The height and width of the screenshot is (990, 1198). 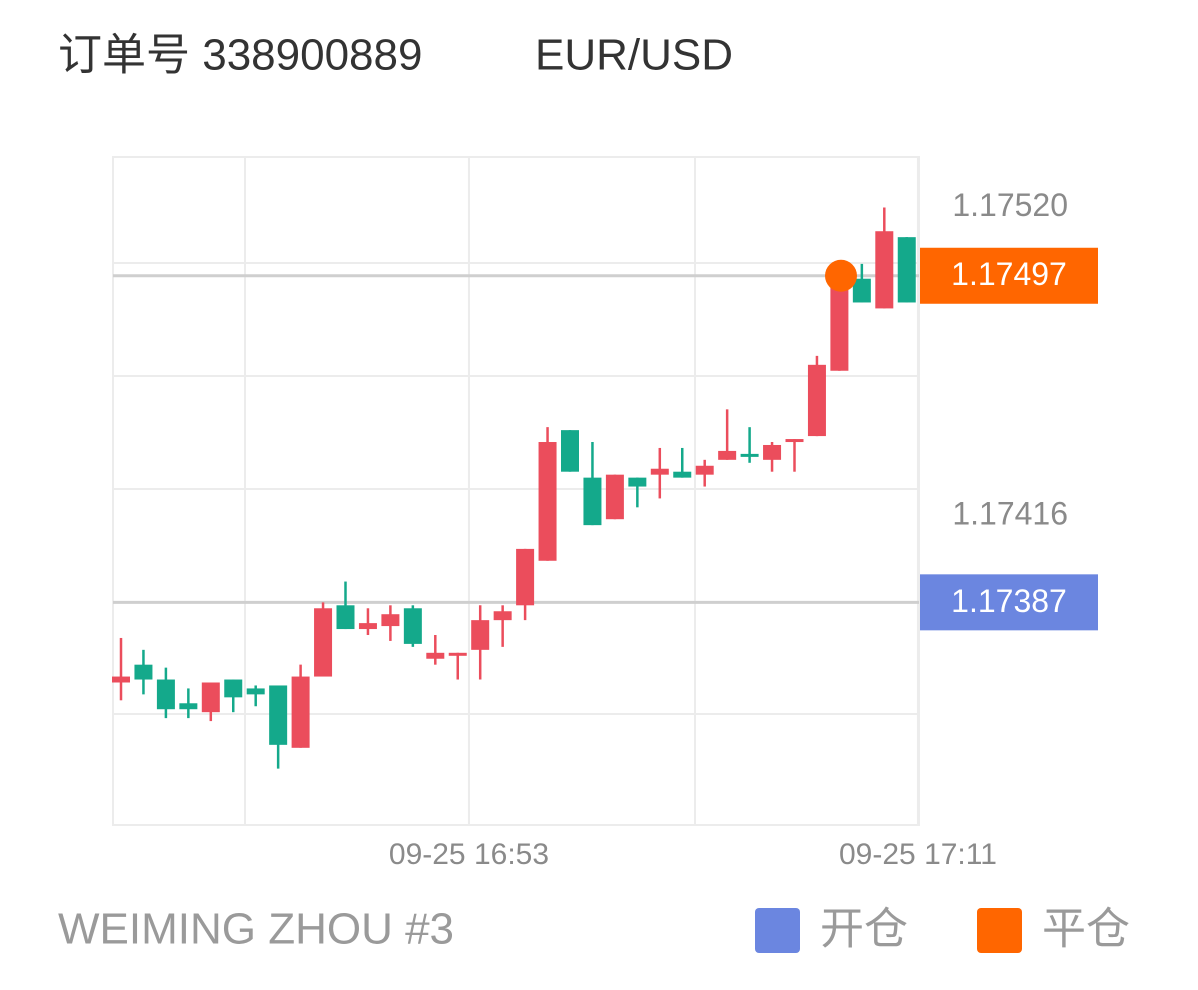 I want to click on y-tick-label: 1.17416, so click(x=1010, y=514).